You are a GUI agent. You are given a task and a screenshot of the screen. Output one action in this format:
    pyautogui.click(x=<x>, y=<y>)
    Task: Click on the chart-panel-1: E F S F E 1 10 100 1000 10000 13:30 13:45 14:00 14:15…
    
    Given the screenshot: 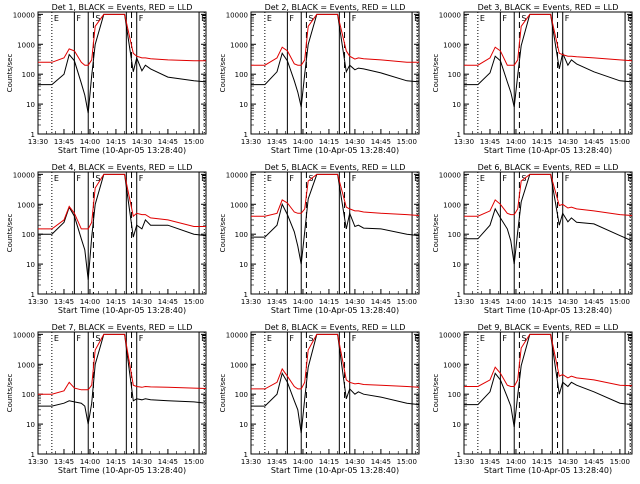 What is the action you would take?
    pyautogui.click(x=106, y=79)
    